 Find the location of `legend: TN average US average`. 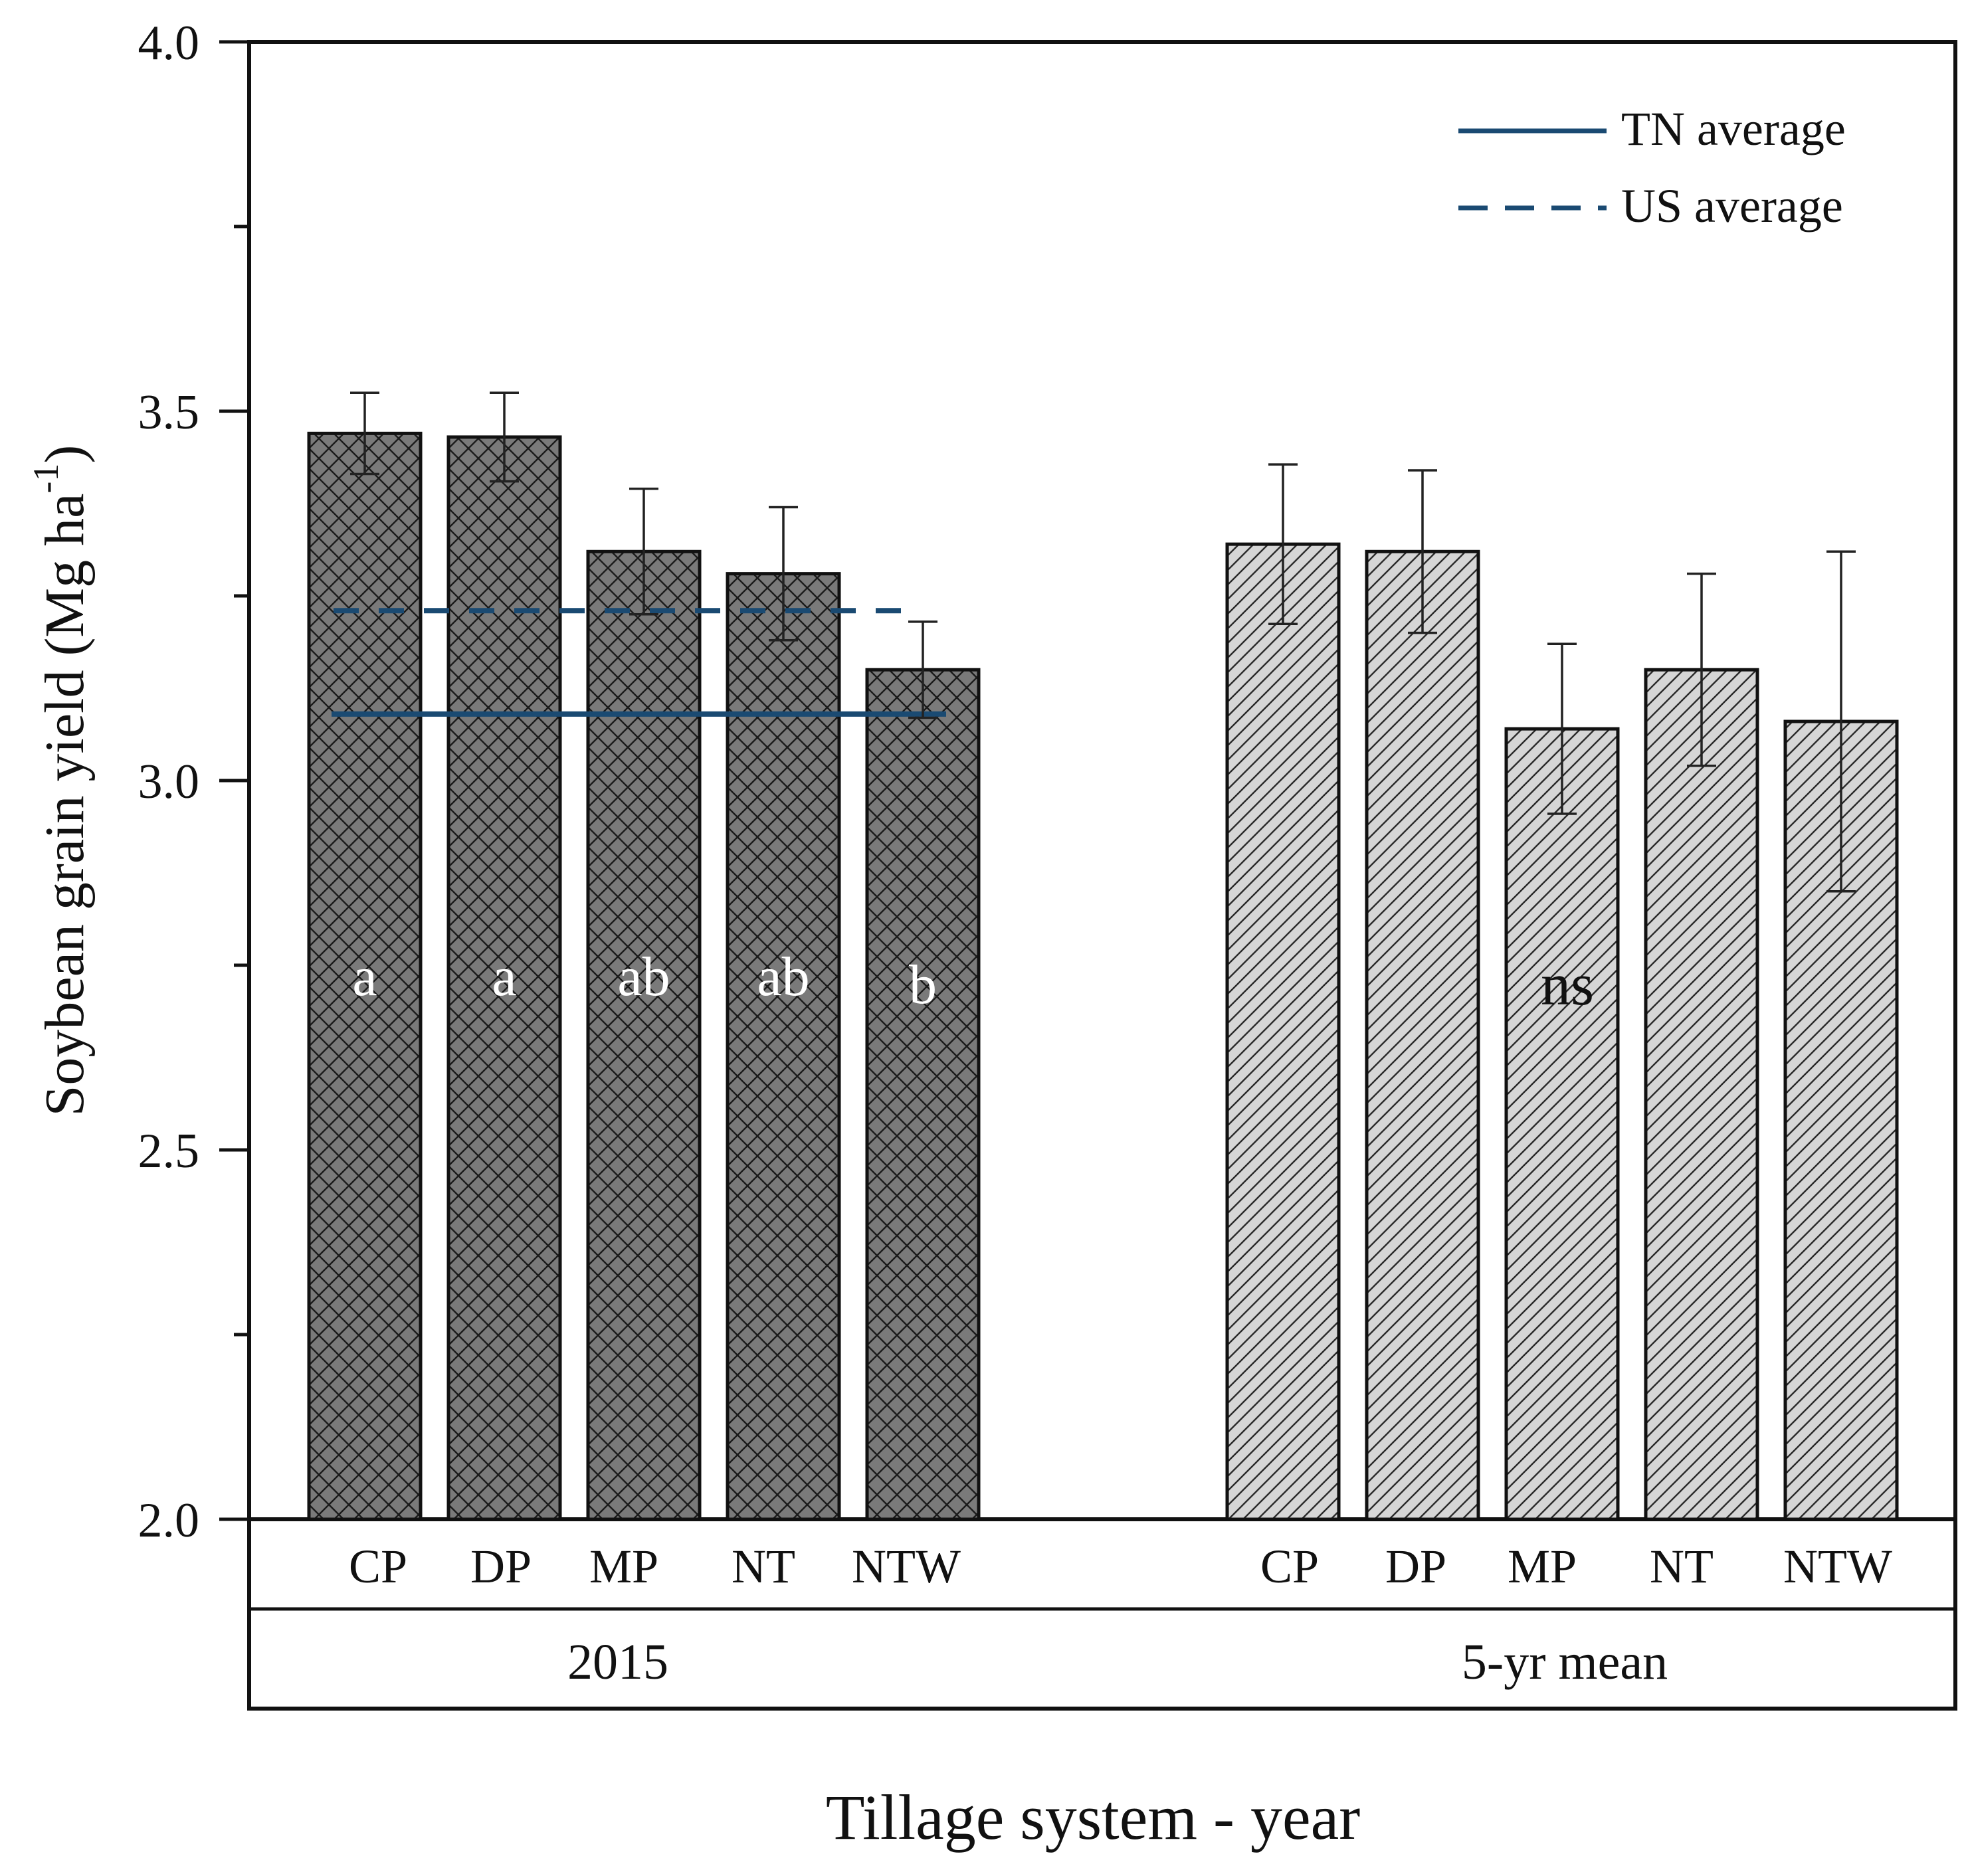

legend: TN average US average is located at coordinates (1652, 167).